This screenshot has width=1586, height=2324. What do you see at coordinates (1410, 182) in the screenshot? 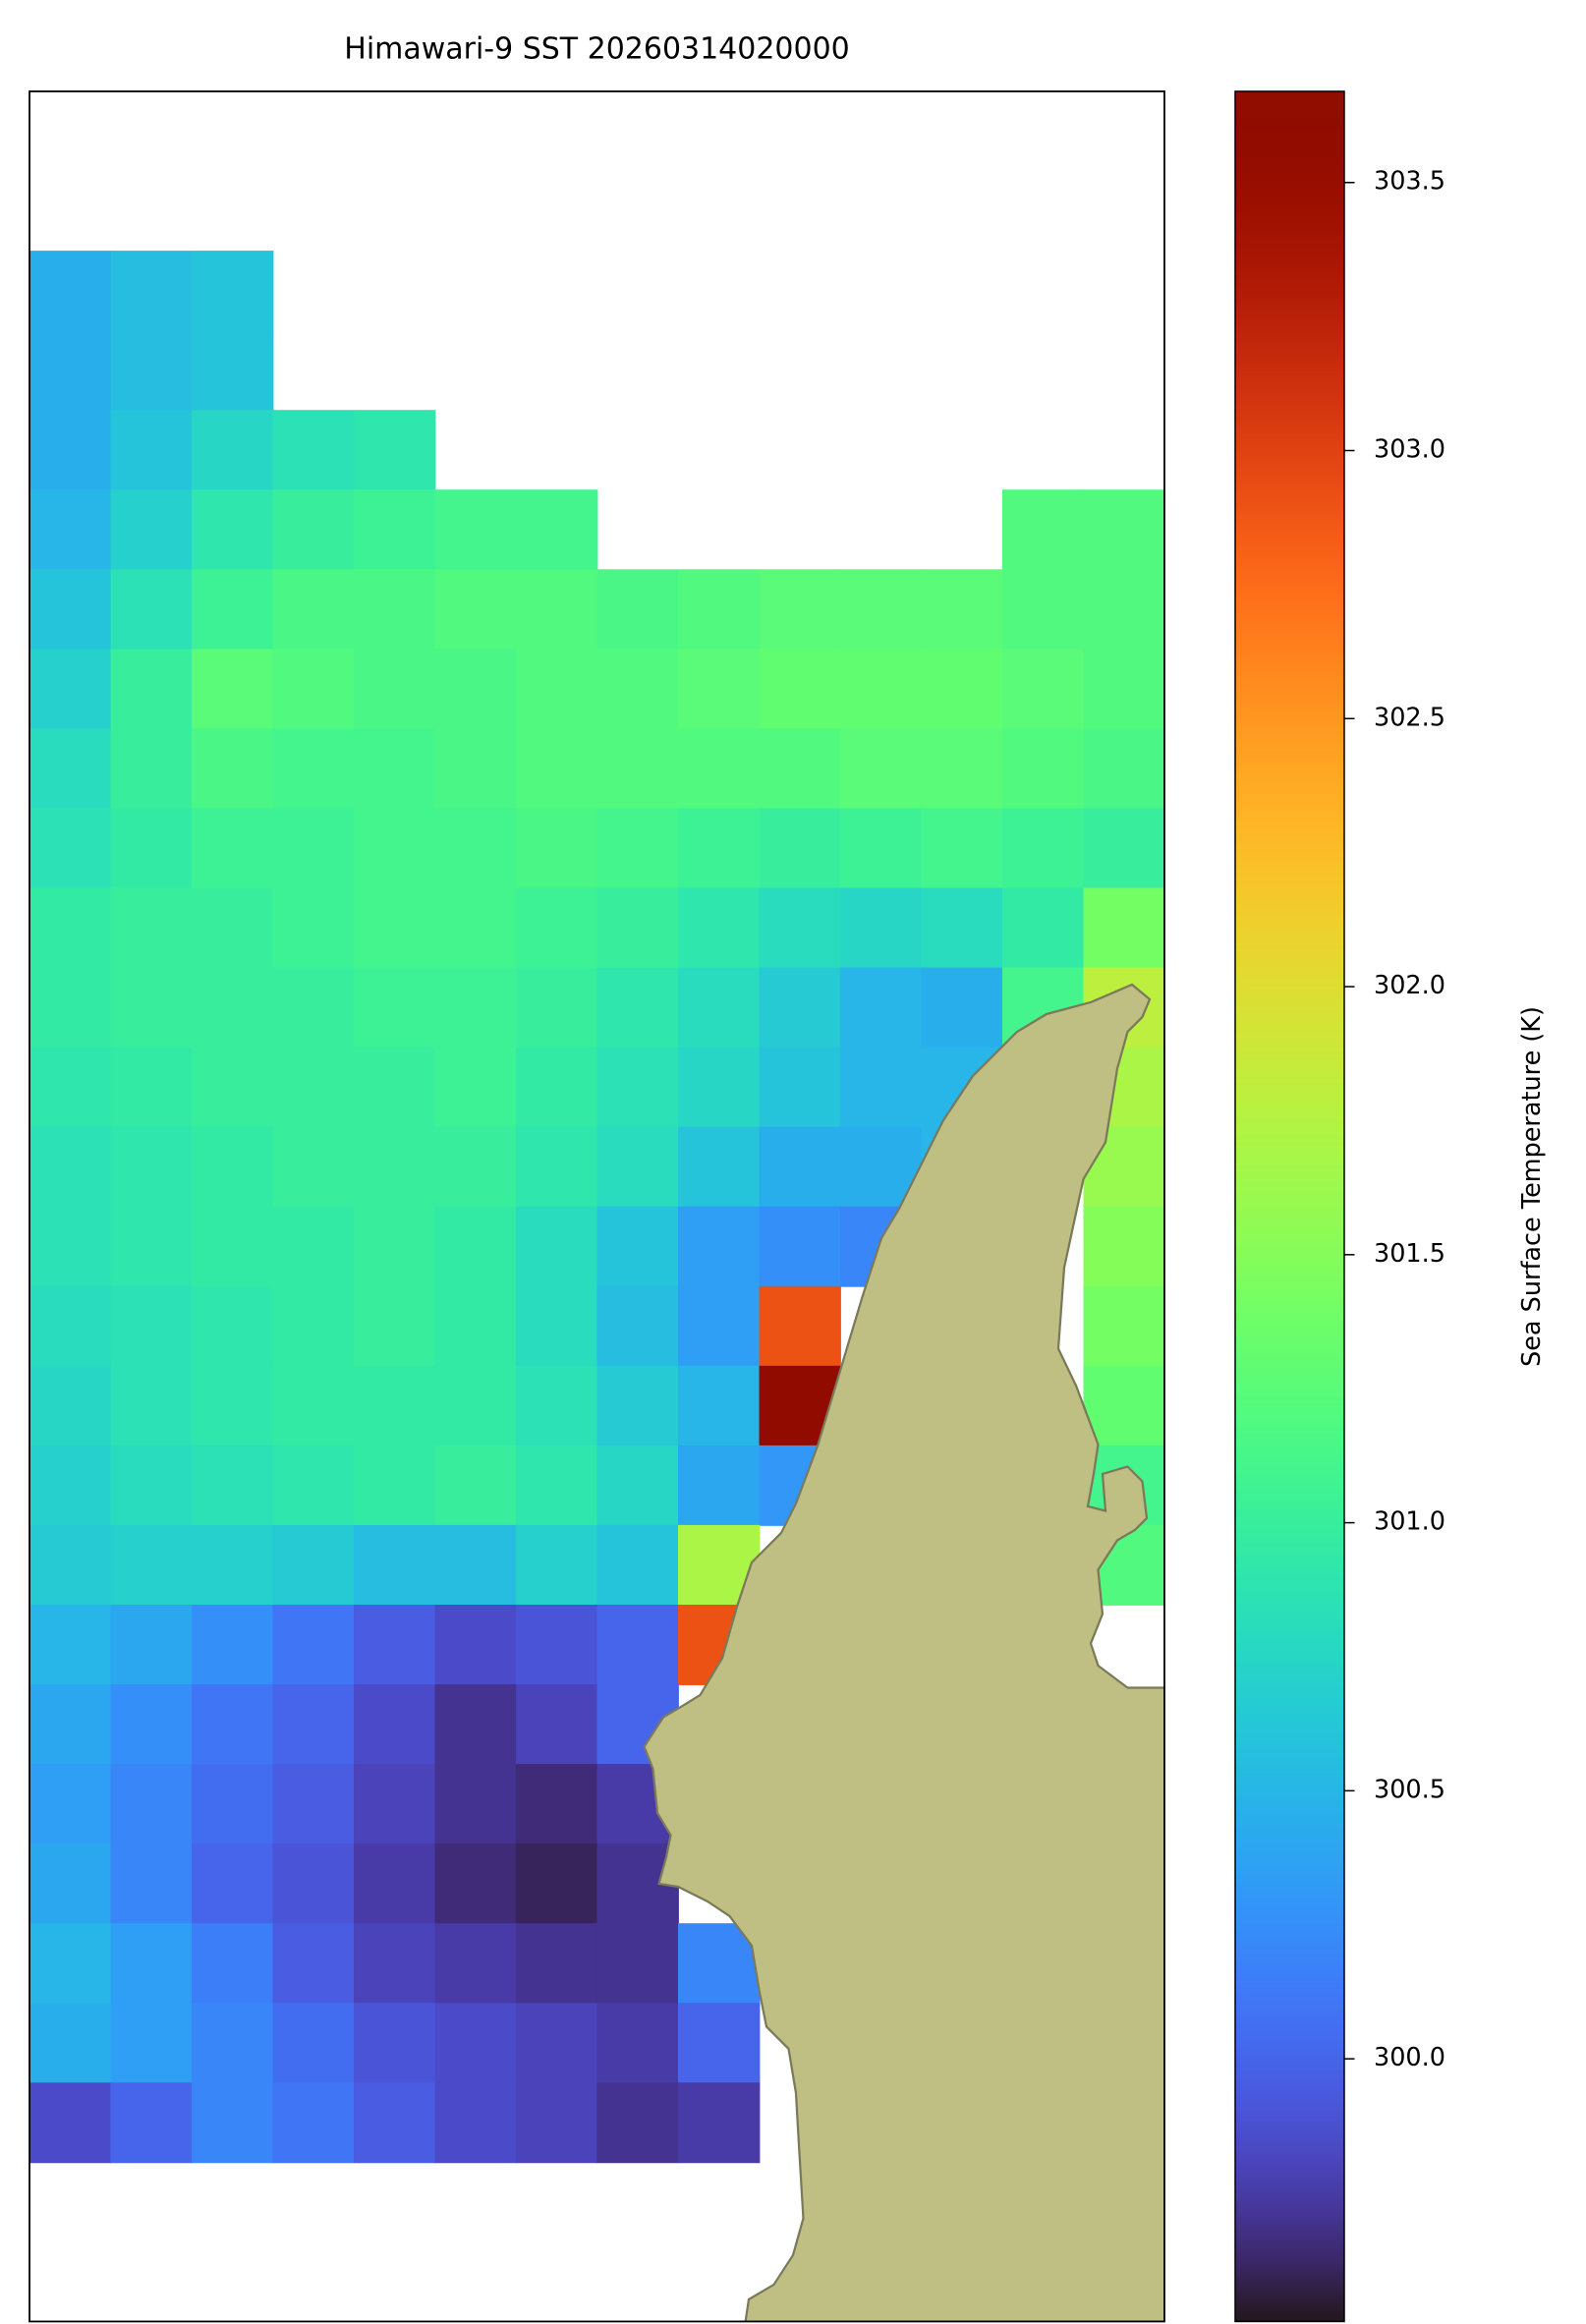
I see `colorbar-tick-label: 303.5` at bounding box center [1410, 182].